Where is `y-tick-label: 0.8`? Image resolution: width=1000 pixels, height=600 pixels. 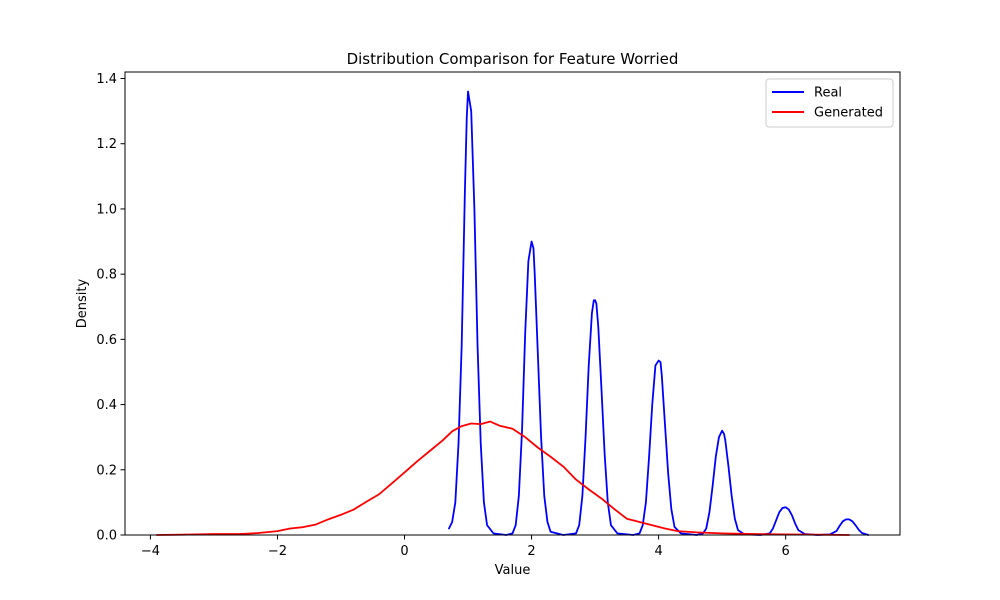
y-tick-label: 0.8 is located at coordinates (106, 275).